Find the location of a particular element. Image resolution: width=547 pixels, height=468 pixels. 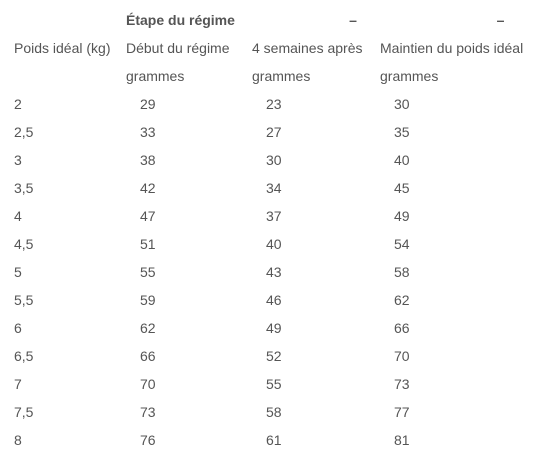

units-row: grammes grammes grammes is located at coordinates (273, 76).